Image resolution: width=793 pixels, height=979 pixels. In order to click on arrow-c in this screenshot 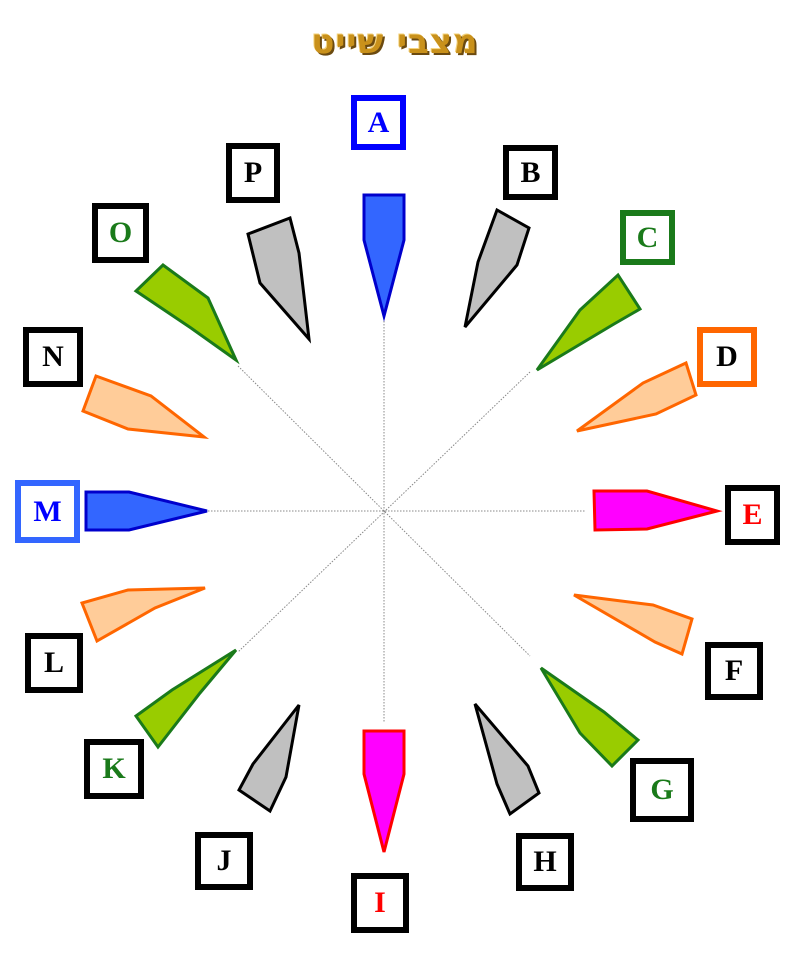, I will do `click(589, 322)`.